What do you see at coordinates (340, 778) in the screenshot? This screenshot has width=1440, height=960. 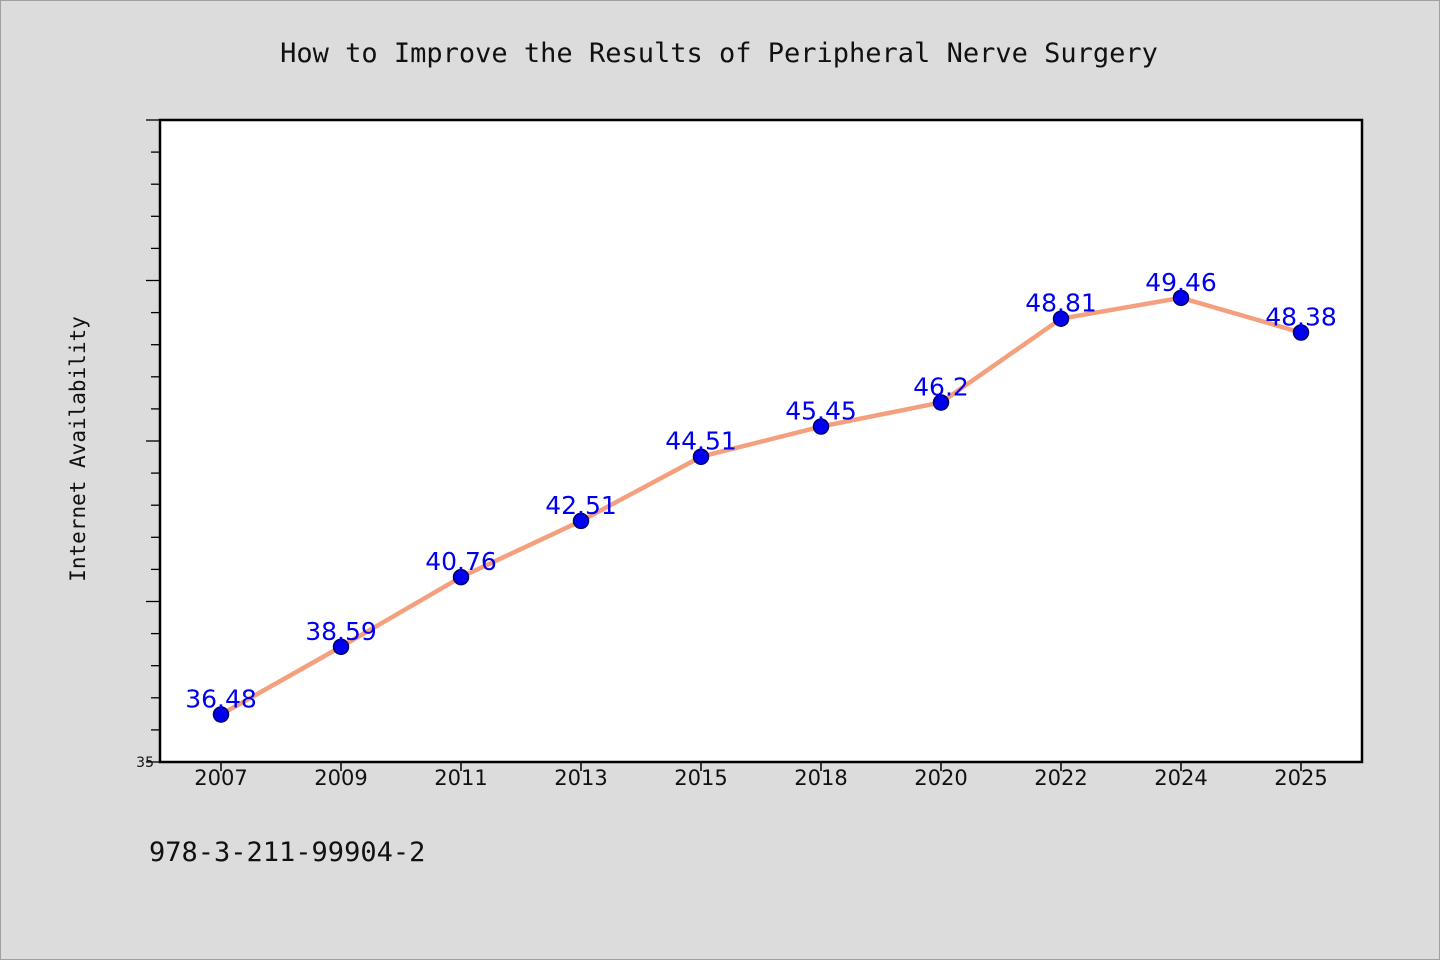 I see `x-tick-label: 2009` at bounding box center [340, 778].